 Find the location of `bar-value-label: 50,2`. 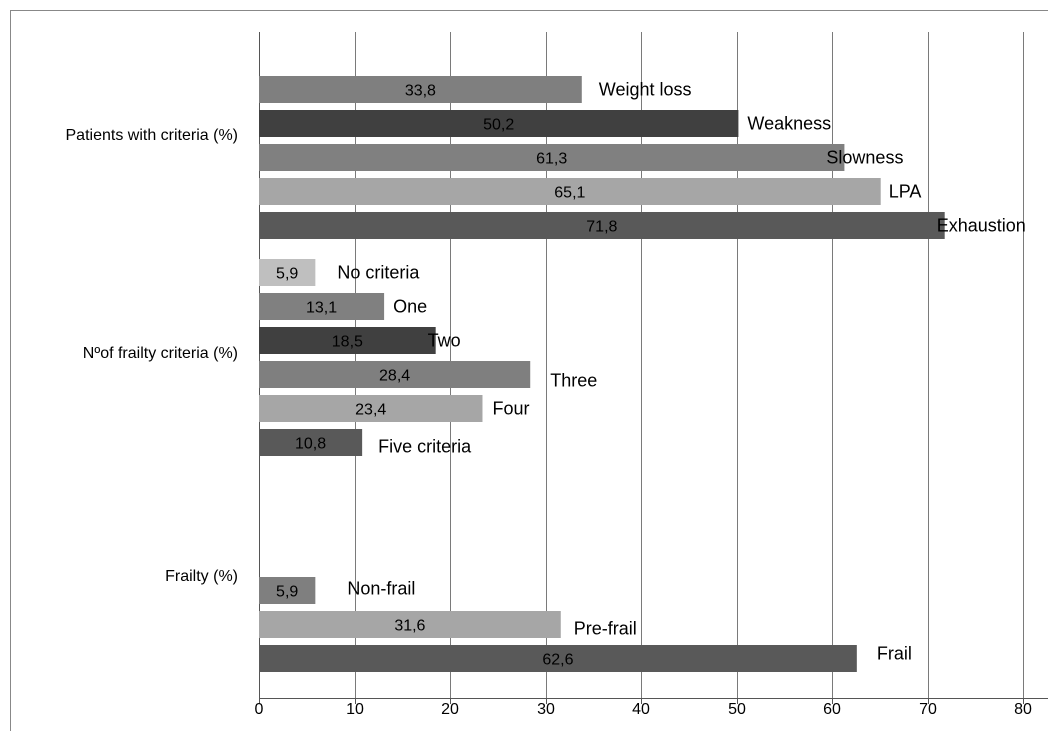

bar-value-label: 50,2 is located at coordinates (498, 125).